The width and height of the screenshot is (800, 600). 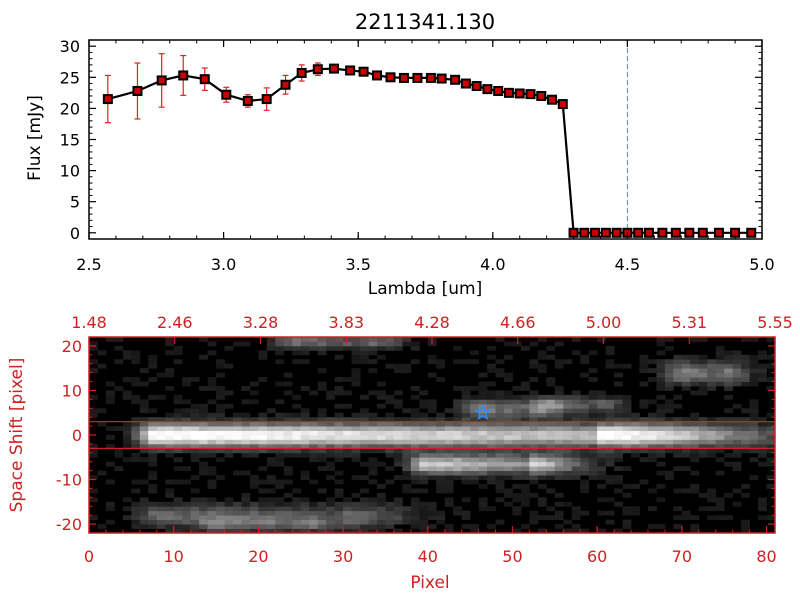 I want to click on wavelength-tick-label: 5.55, so click(x=775, y=322).